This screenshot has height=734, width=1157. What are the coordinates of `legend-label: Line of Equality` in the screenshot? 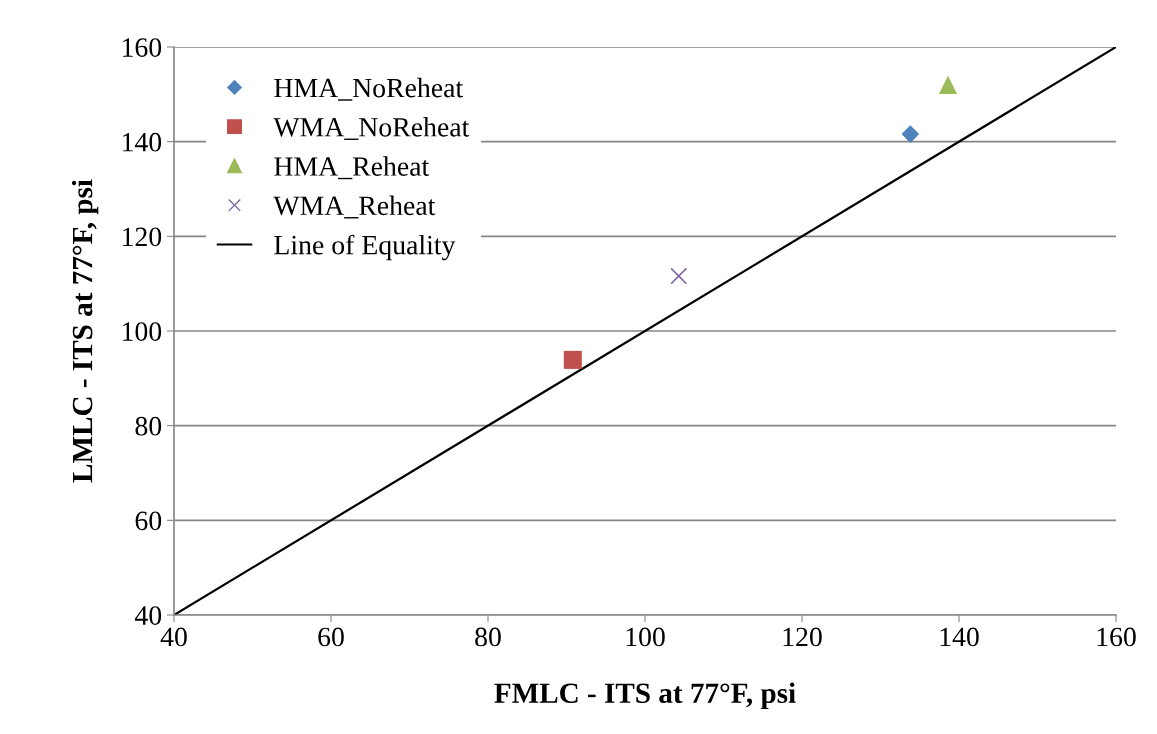 It's located at (365, 247).